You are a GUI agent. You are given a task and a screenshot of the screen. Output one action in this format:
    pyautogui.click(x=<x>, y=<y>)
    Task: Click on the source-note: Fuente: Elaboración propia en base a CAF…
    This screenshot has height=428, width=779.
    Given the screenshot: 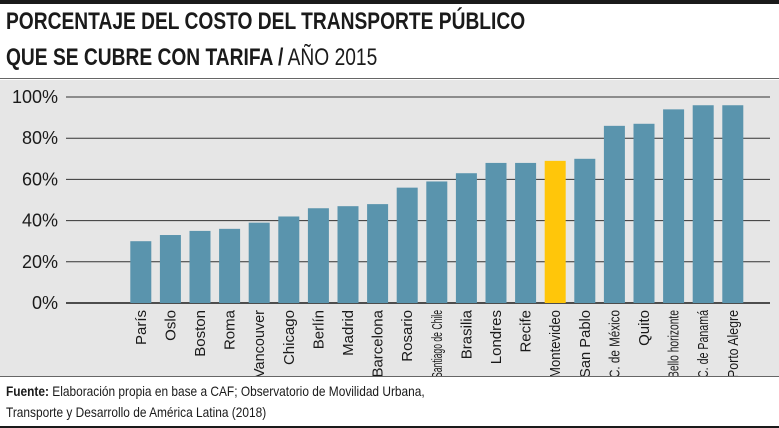 What is the action you would take?
    pyautogui.click(x=218, y=402)
    